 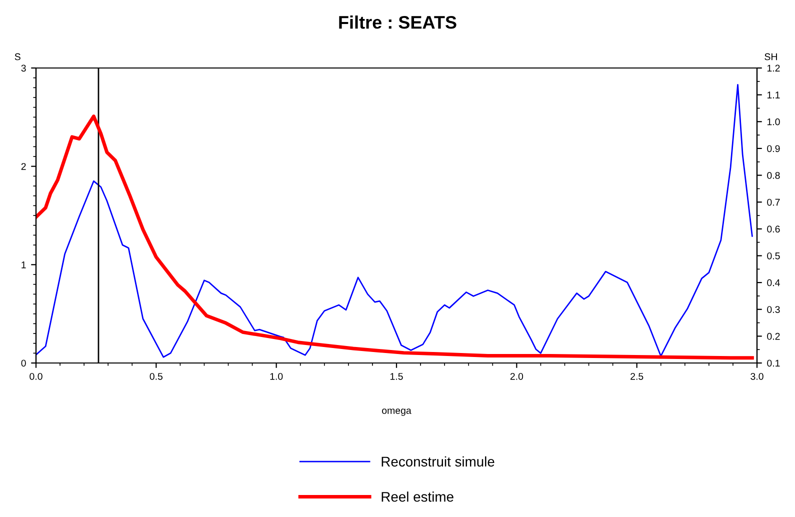 I want to click on y-tick-label: 0, so click(x=23, y=363).